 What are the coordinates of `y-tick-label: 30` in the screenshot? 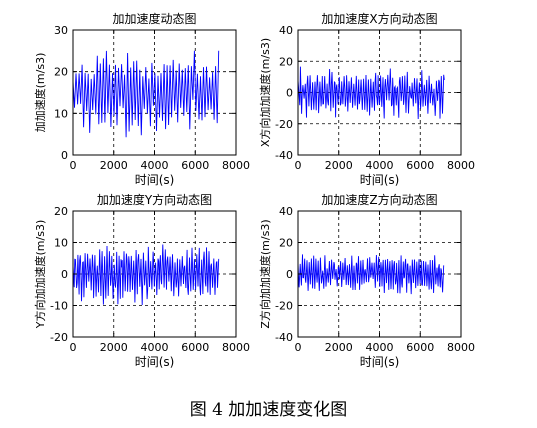 It's located at (61, 30).